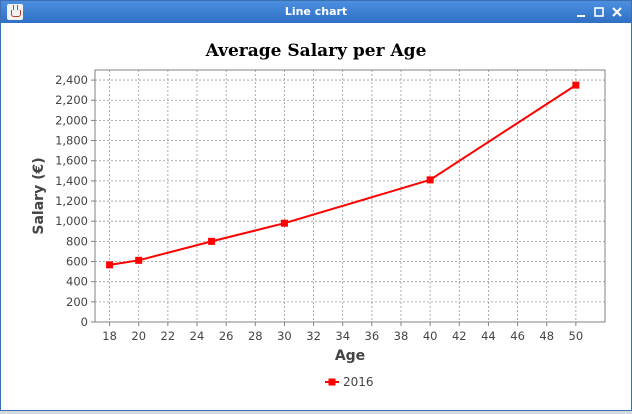 The image size is (632, 414). What do you see at coordinates (517, 336) in the screenshot?
I see `x-tick-label: 46` at bounding box center [517, 336].